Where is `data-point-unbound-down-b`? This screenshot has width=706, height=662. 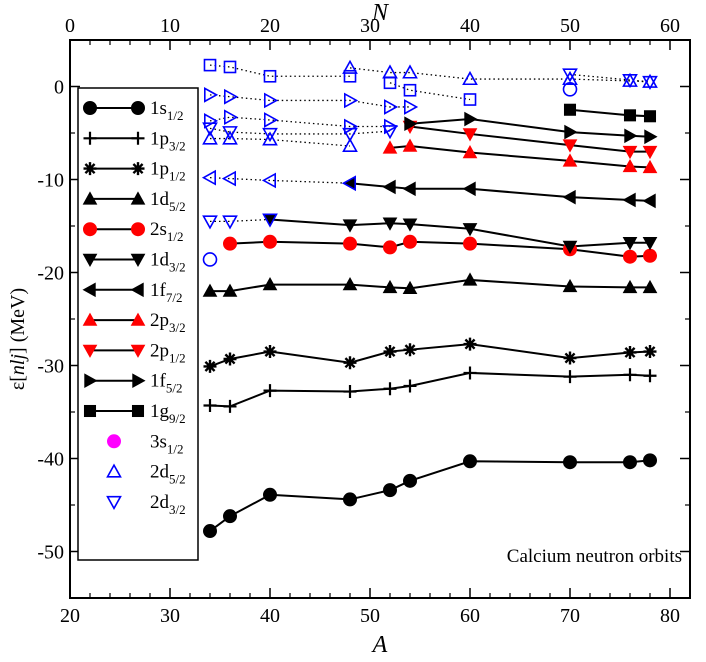
data-point-unbound-down-b is located at coordinates (210, 222).